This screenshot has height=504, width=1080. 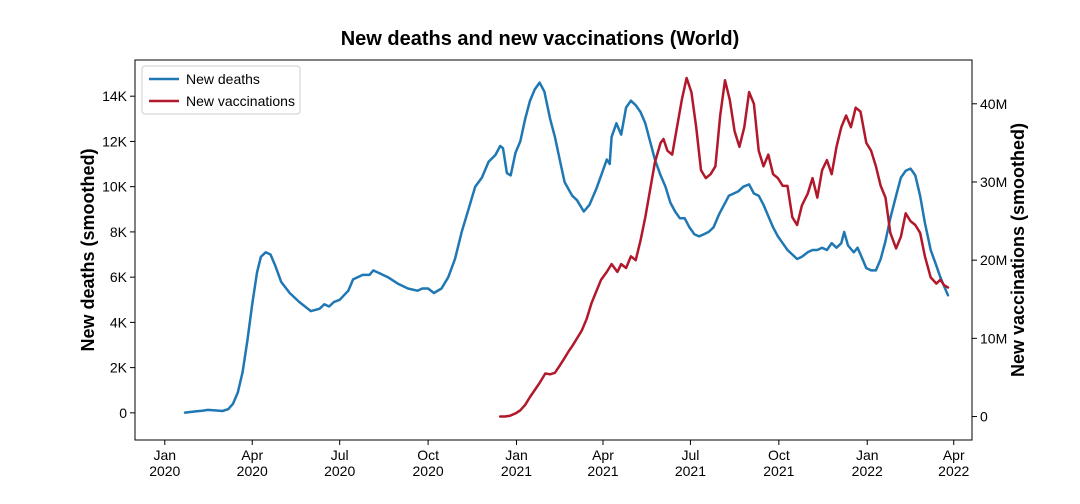 What do you see at coordinates (123, 413) in the screenshot?
I see `left-y-tick-label: 0` at bounding box center [123, 413].